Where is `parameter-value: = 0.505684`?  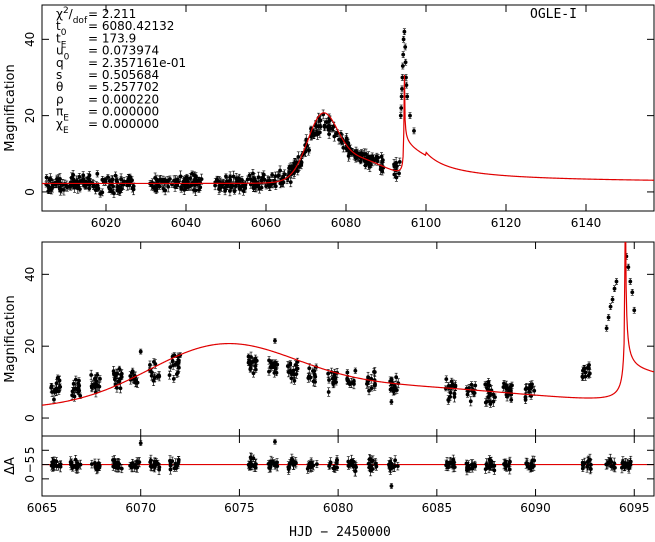 parameter-value: = 0.505684 is located at coordinates (123, 75).